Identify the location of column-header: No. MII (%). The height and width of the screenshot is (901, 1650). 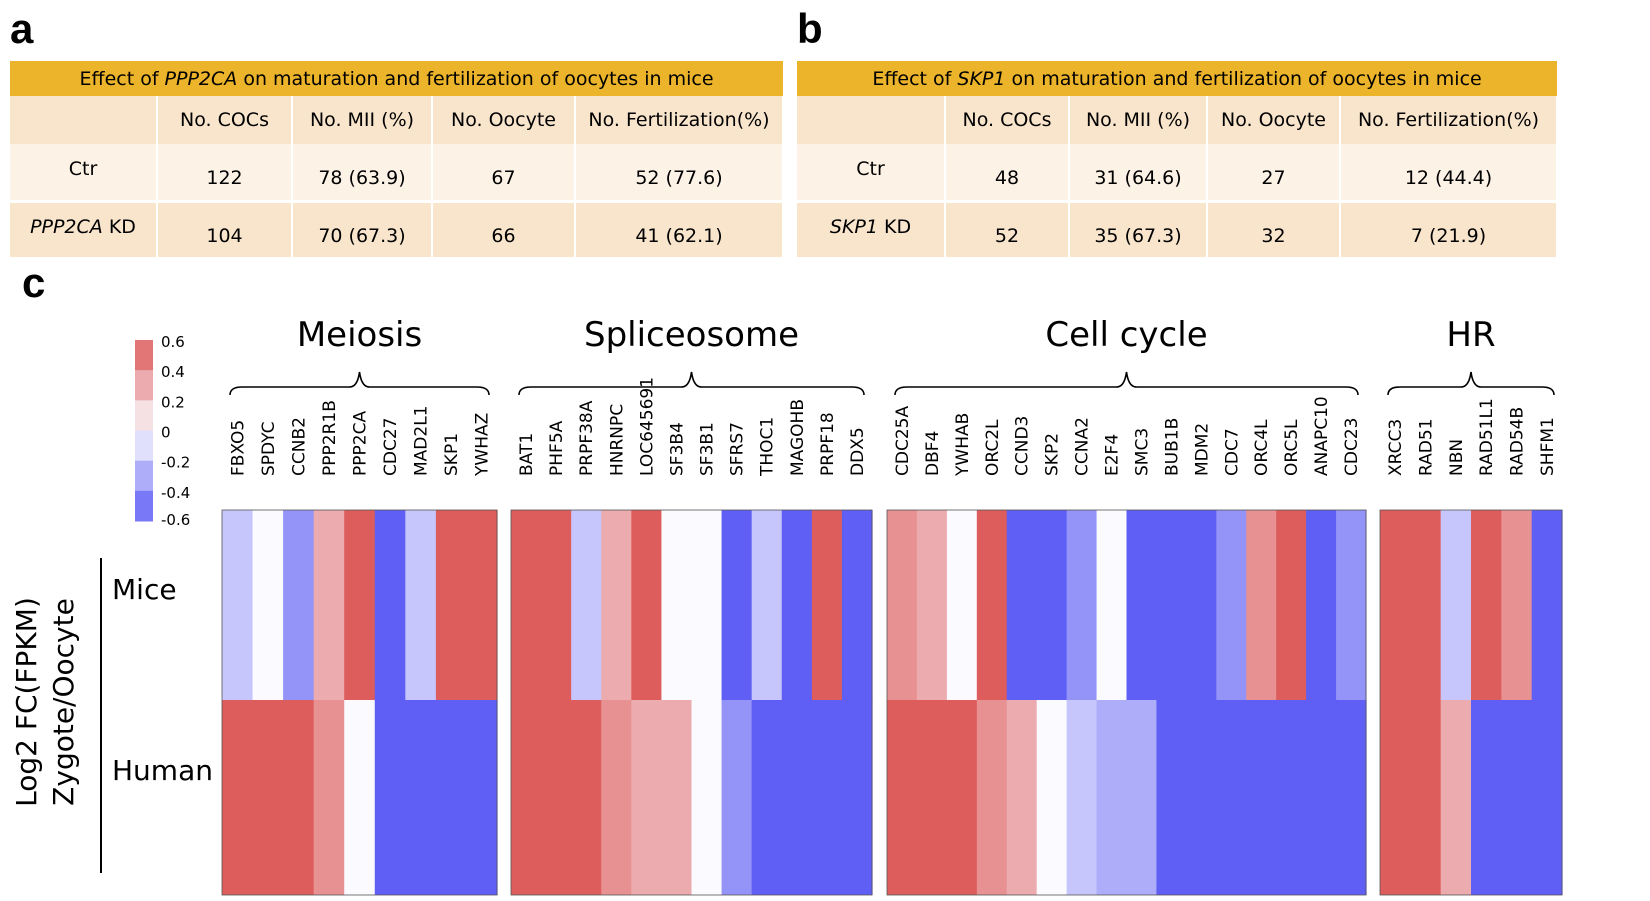
(362, 120).